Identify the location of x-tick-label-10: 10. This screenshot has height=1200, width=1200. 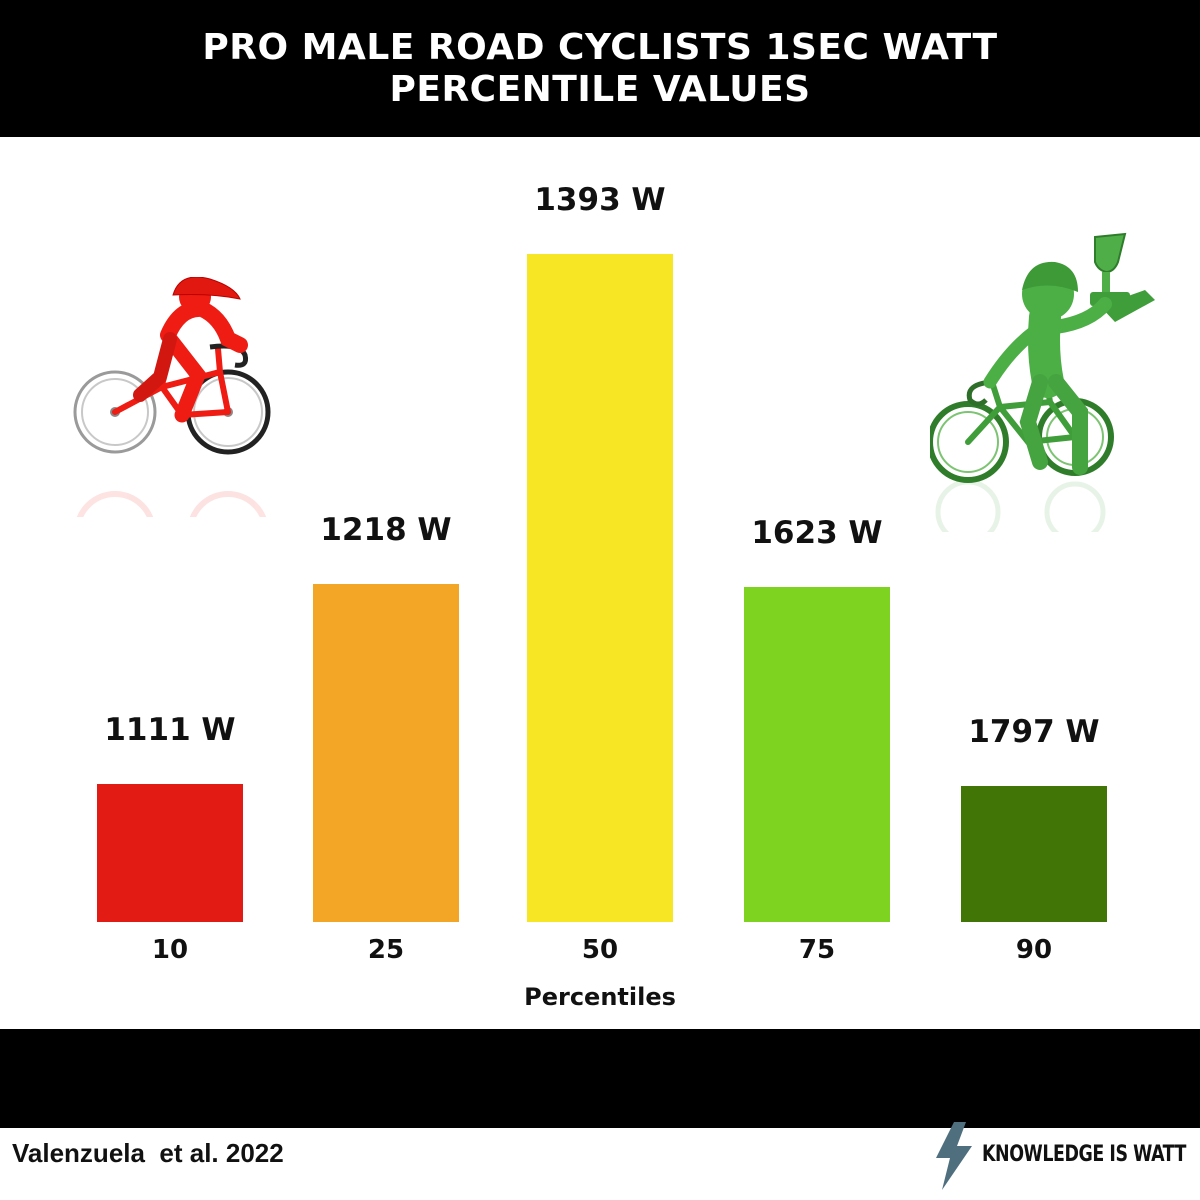
(170, 950).